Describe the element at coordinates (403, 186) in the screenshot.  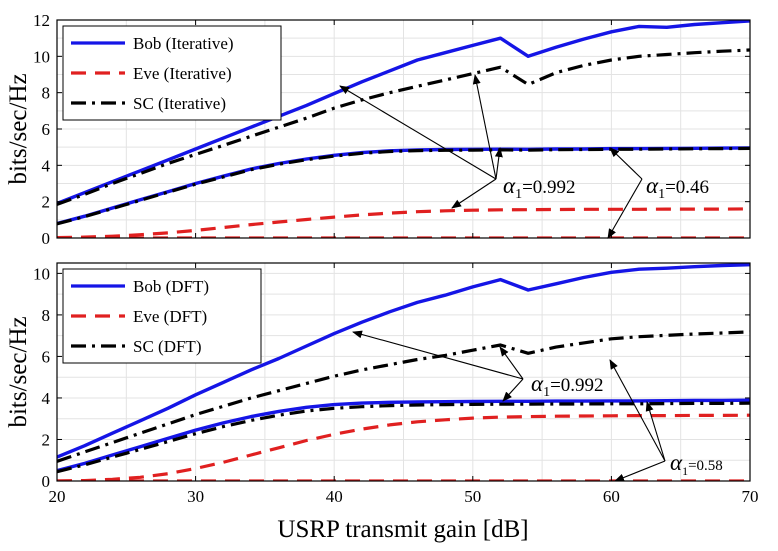
I see `series-line-sc` at that location.